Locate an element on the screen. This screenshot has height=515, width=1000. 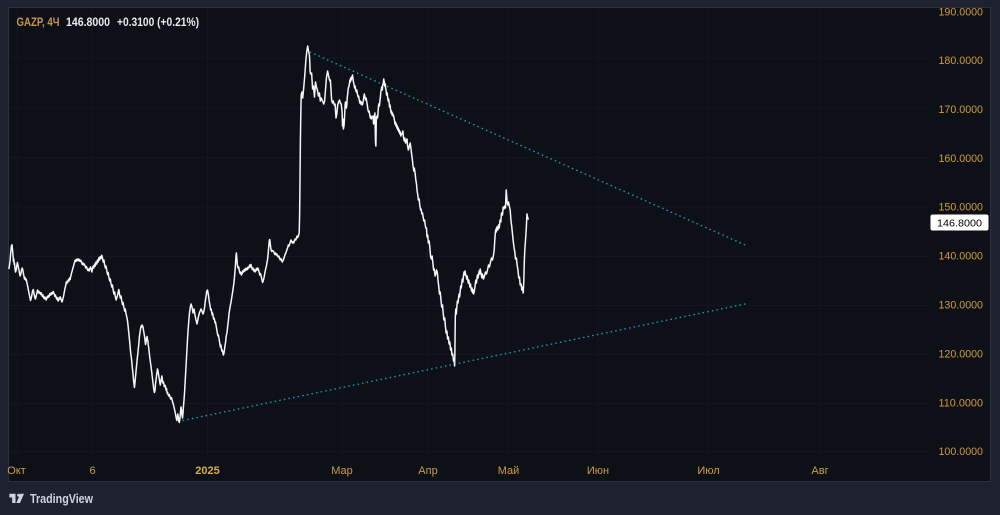
svg-text: 130.0000 is located at coordinates (961, 306).